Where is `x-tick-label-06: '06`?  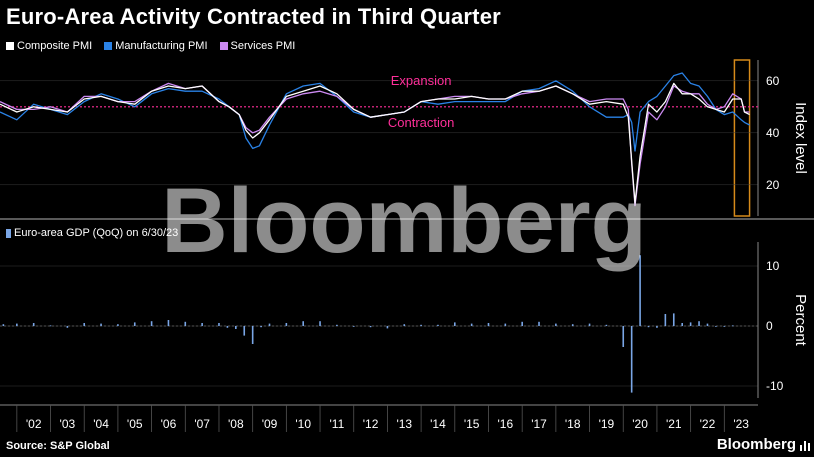 x-tick-label-06: '06 is located at coordinates (169, 424).